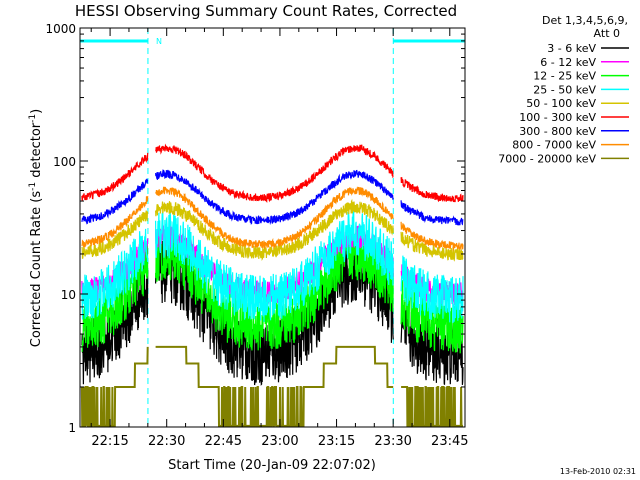 Image resolution: width=640 pixels, height=480 pixels. What do you see at coordinates (166, 441) in the screenshot?
I see `x-tick-label: 22:30` at bounding box center [166, 441].